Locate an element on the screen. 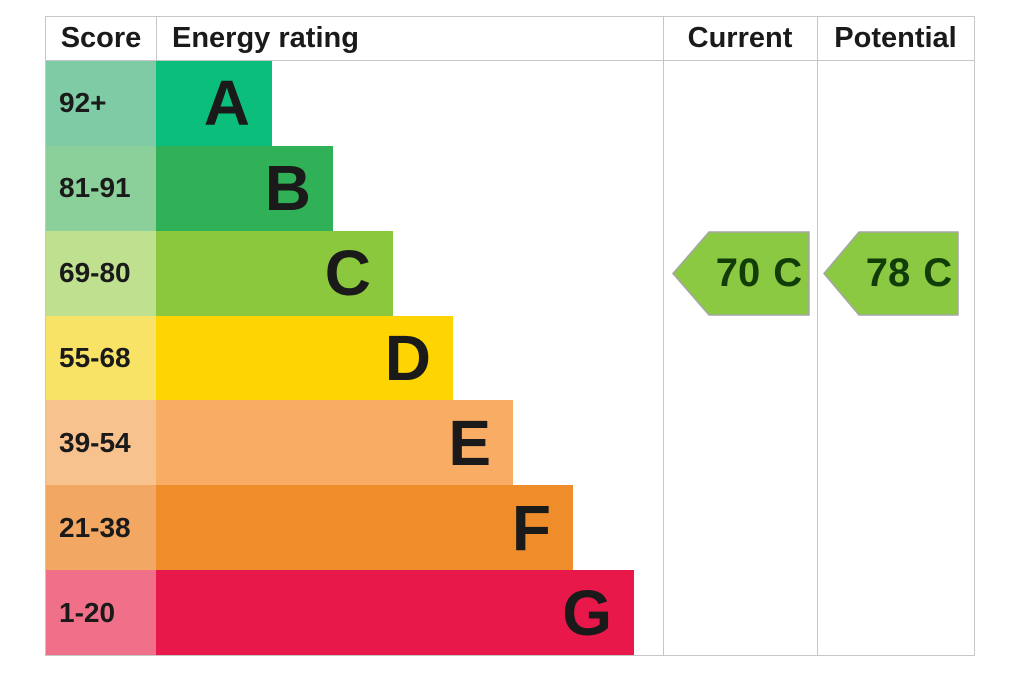 Image resolution: width=1024 pixels, height=683 pixels. rating-bar-a: A is located at coordinates (214, 103).